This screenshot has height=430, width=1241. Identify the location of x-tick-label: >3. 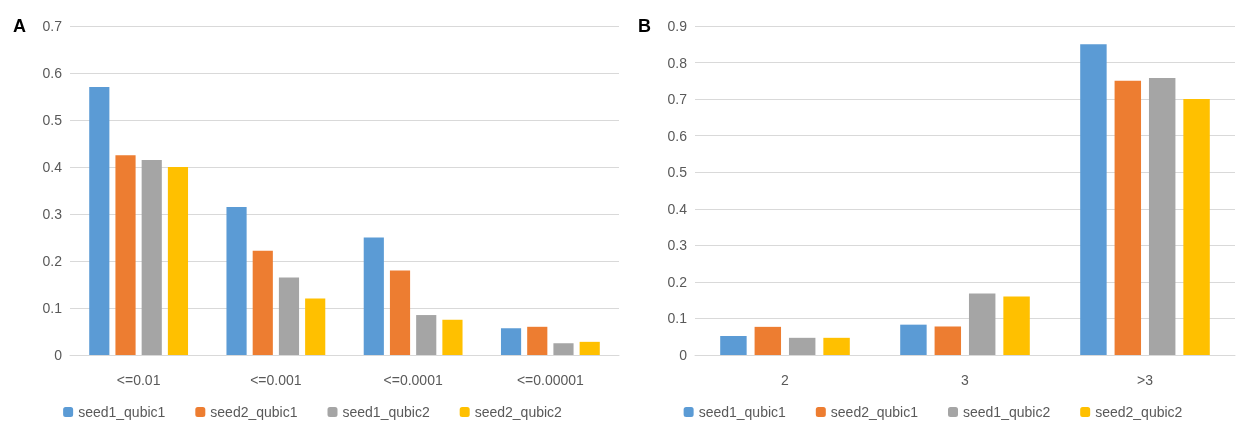
(1145, 380).